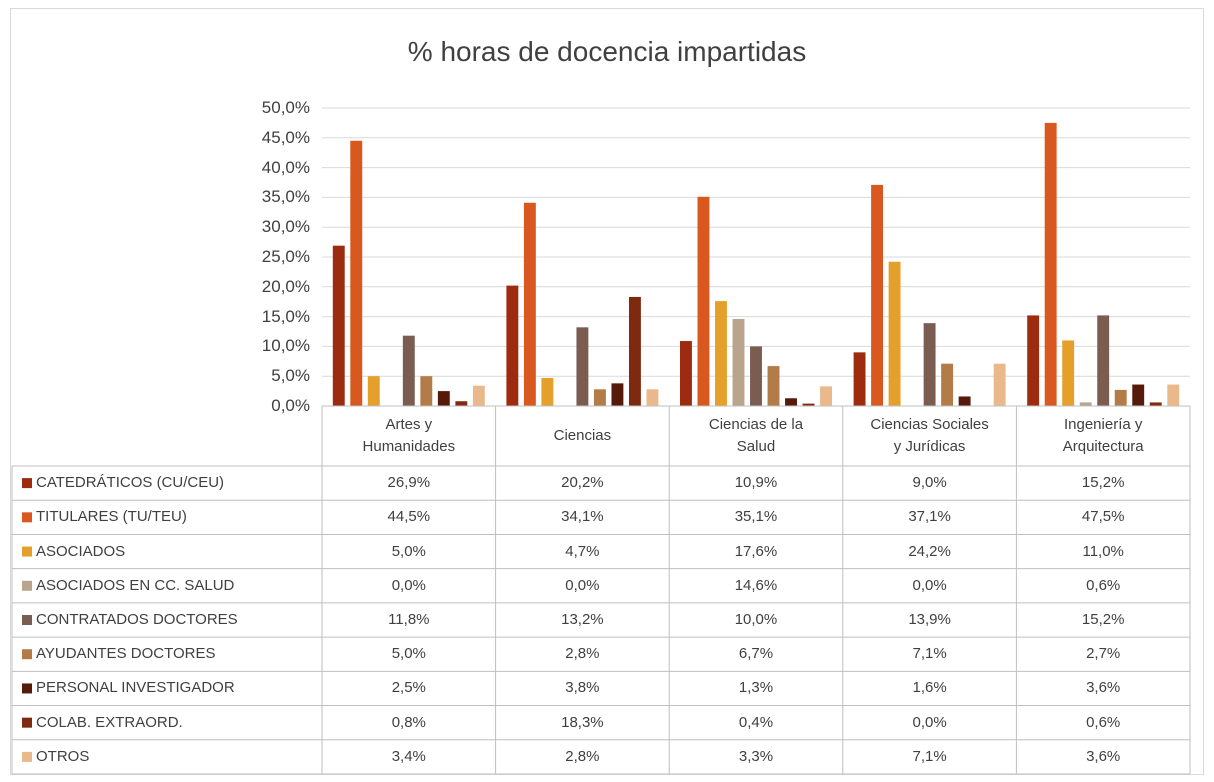 Image resolution: width=1214 pixels, height=782 pixels. What do you see at coordinates (756, 654) in the screenshot?
I see `table-value: 6,7%` at bounding box center [756, 654].